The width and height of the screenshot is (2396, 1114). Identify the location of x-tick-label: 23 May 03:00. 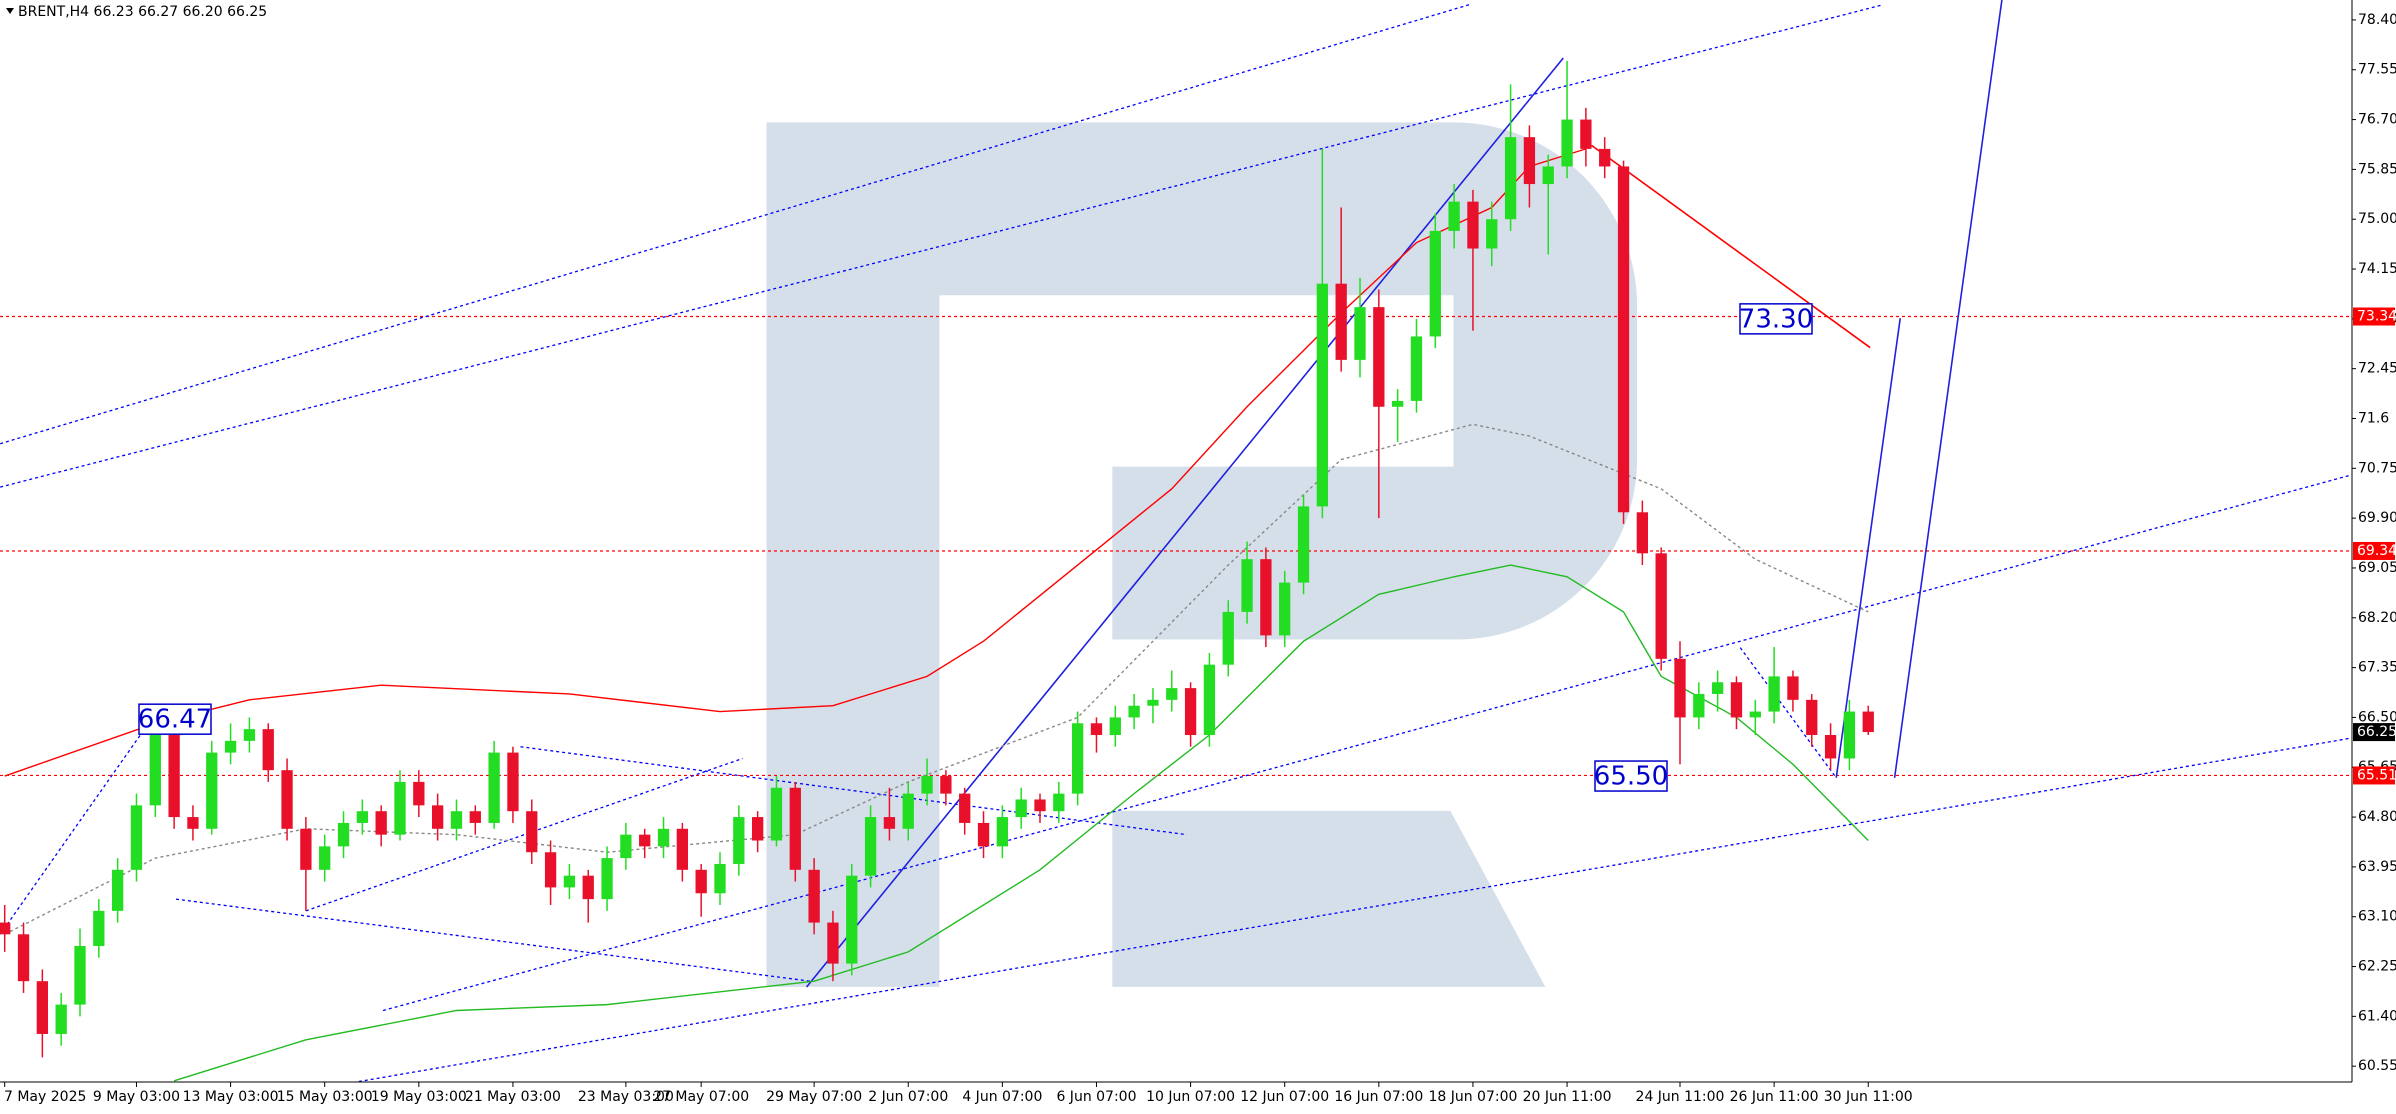
(626, 1097).